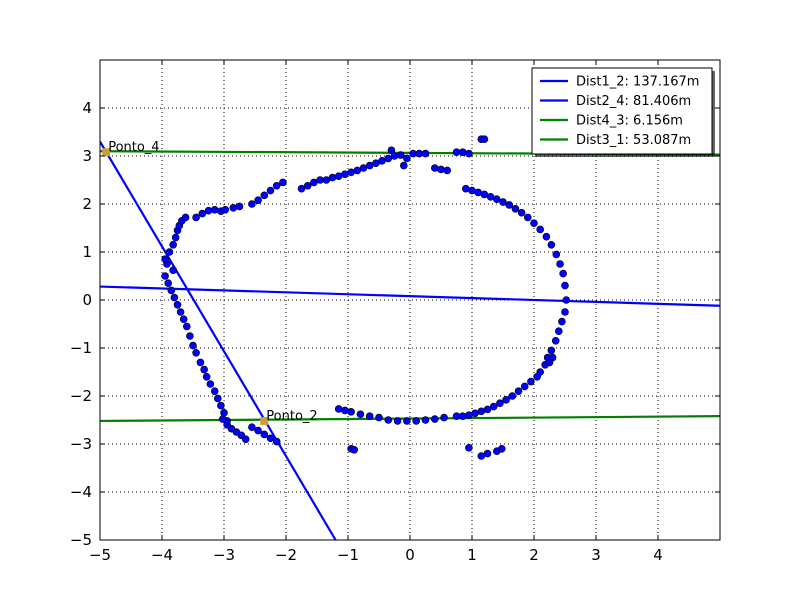  Describe the element at coordinates (81, 348) in the screenshot. I see `y-tick-label: −1` at that location.